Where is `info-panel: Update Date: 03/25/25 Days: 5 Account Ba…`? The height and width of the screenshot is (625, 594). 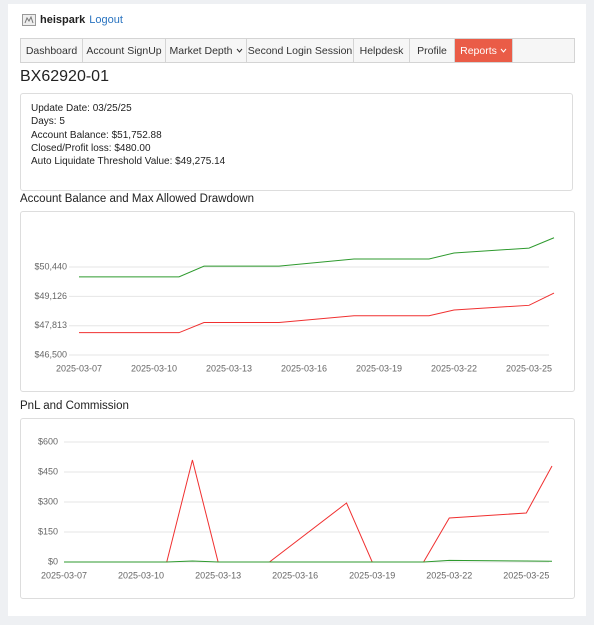 info-panel: Update Date: 03/25/25 Days: 5 Account Ba… is located at coordinates (296, 142).